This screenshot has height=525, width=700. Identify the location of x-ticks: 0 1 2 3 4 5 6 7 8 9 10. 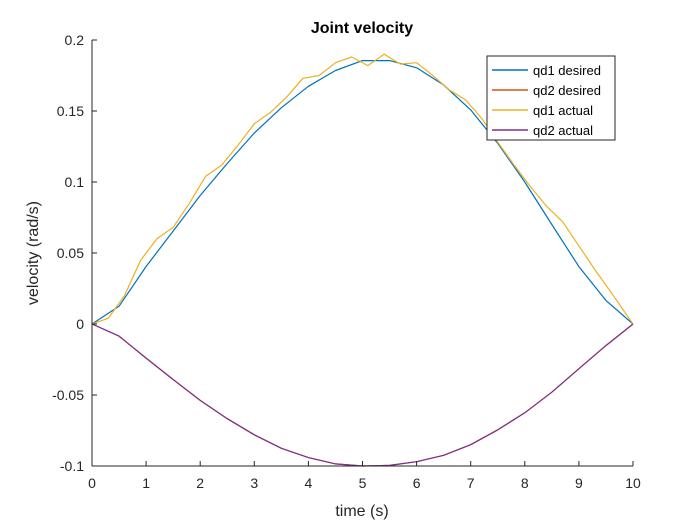
(364, 476).